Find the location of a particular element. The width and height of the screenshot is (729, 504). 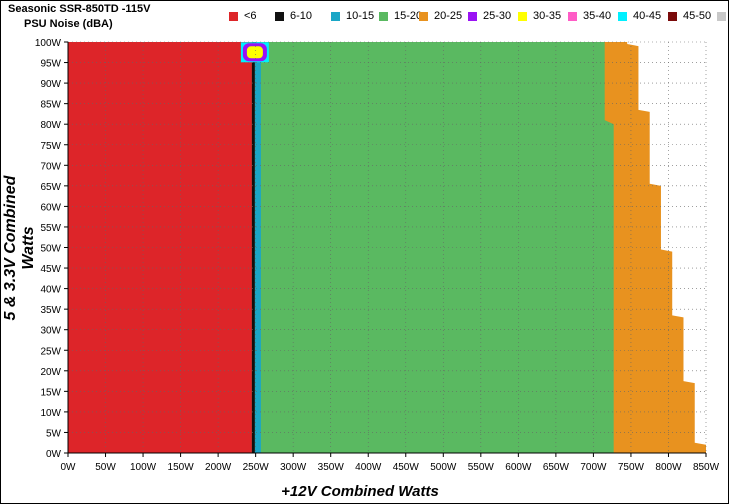

legend-item: 35-40 is located at coordinates (589, 16).